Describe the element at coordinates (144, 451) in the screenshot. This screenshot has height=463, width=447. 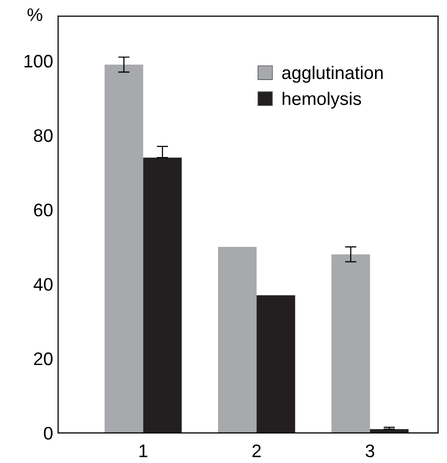
I see `x-tick-label: 1` at that location.